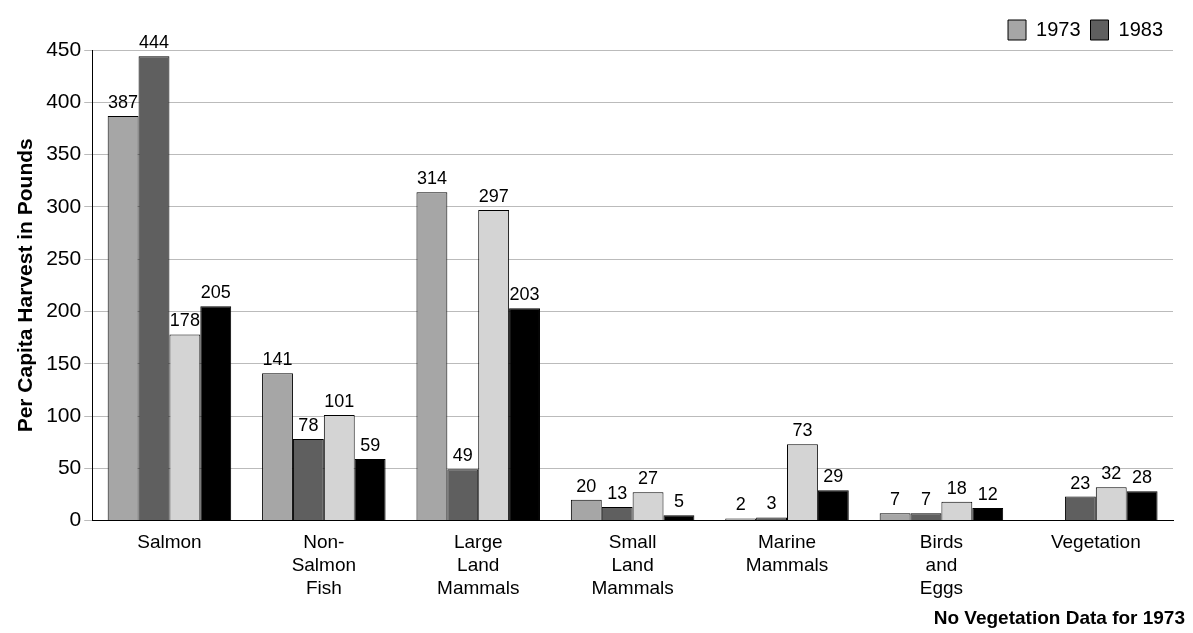  Describe the element at coordinates (64, 310) in the screenshot. I see `y-tick-label: 200` at that location.